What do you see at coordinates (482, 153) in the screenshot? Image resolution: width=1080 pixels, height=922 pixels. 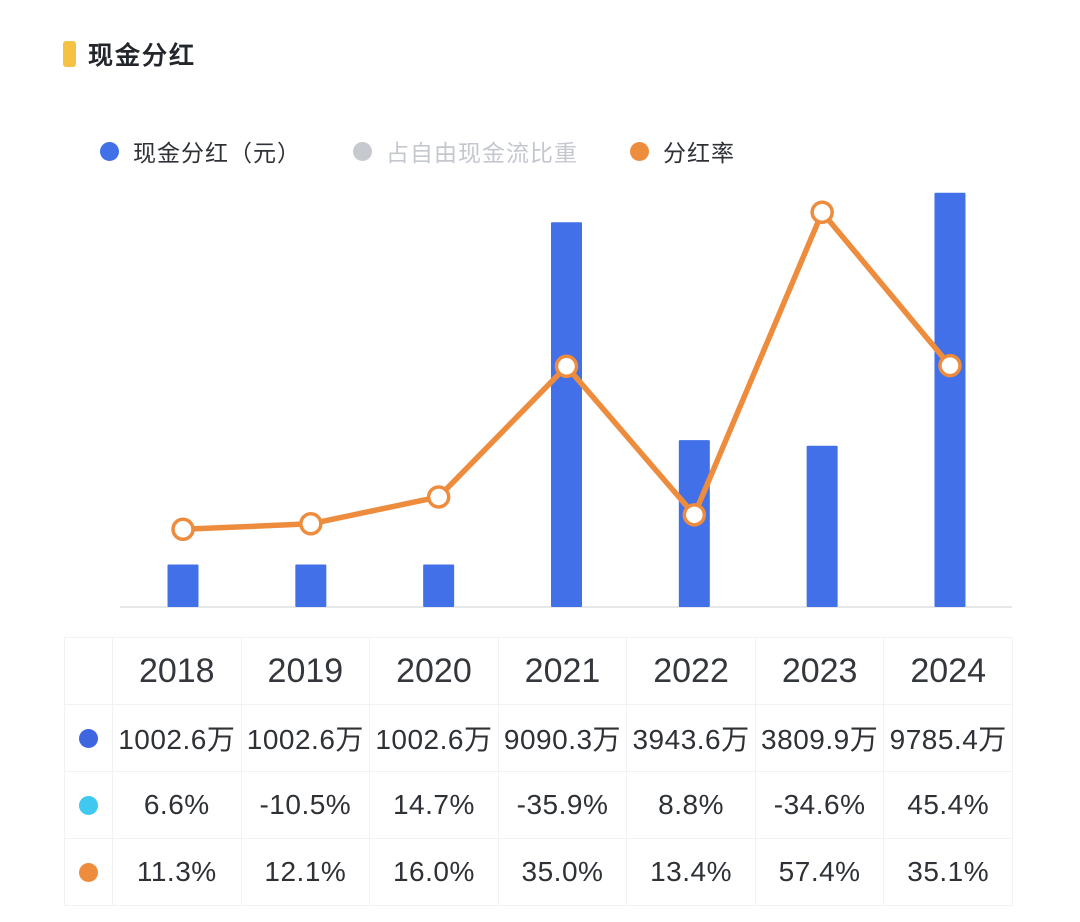 I see `legend-label: 占自由现金流比重` at bounding box center [482, 153].